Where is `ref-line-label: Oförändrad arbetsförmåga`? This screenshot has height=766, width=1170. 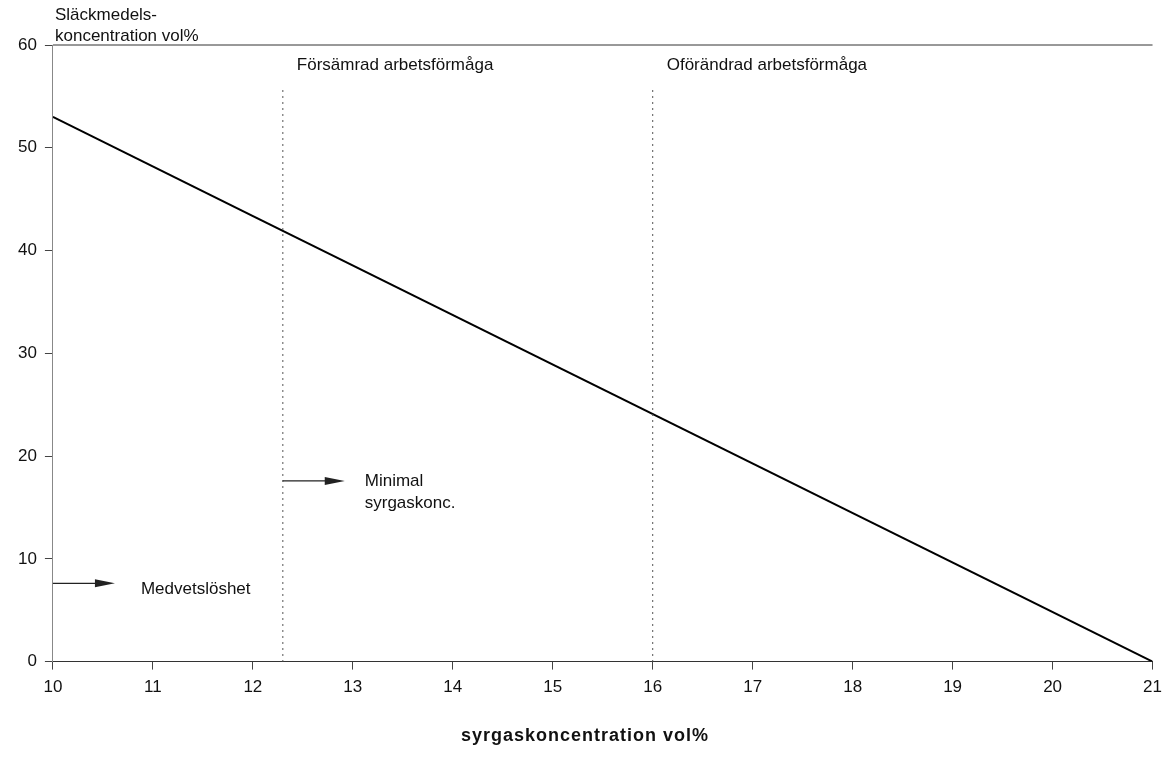
ref-line-label: Oförändrad arbetsförmåga is located at coordinates (767, 64).